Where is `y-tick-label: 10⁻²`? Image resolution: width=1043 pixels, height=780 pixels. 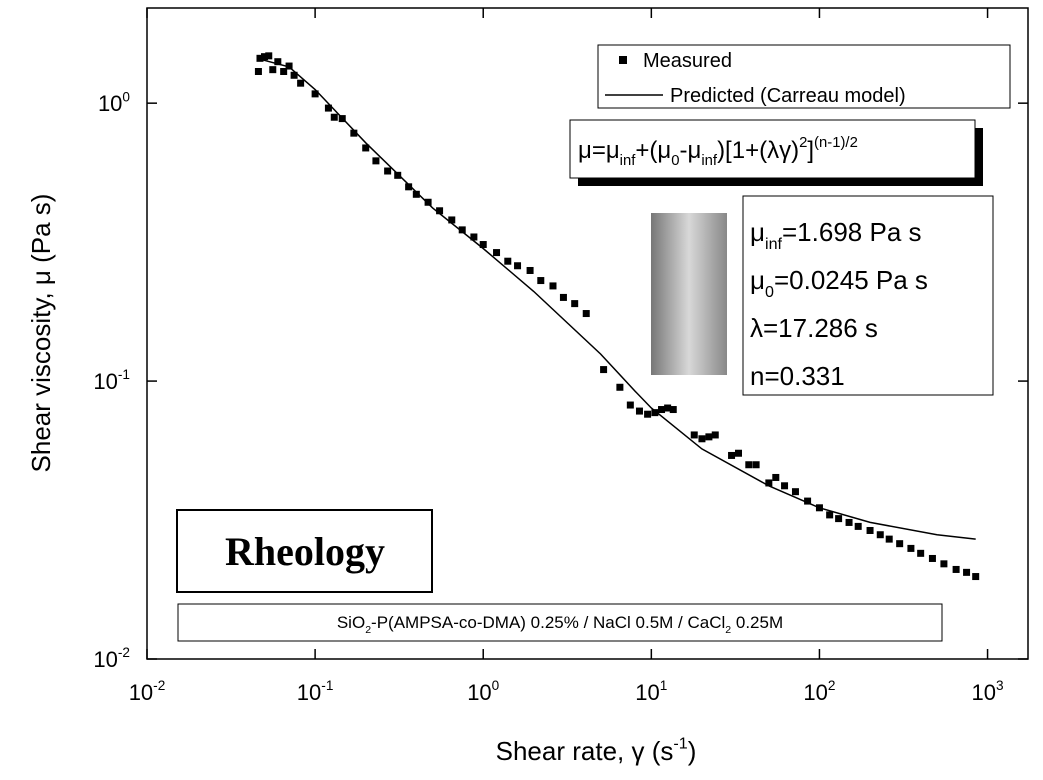
y-tick-label: 10⁻² is located at coordinates (111, 658).